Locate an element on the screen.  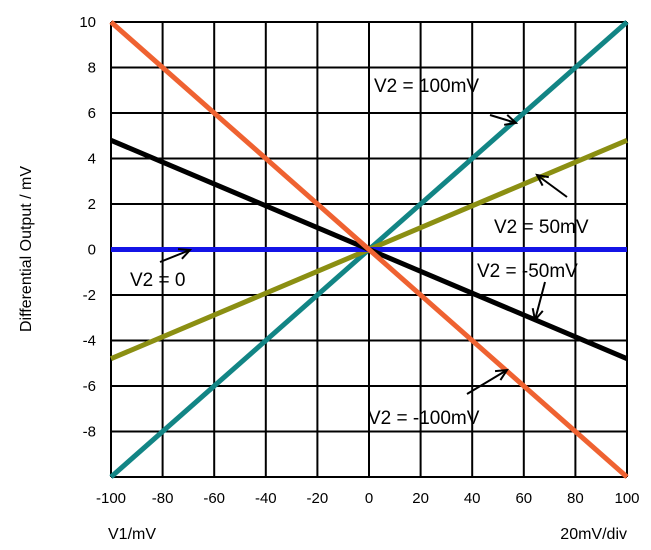
x-tick-label: -40 is located at coordinates (266, 498).